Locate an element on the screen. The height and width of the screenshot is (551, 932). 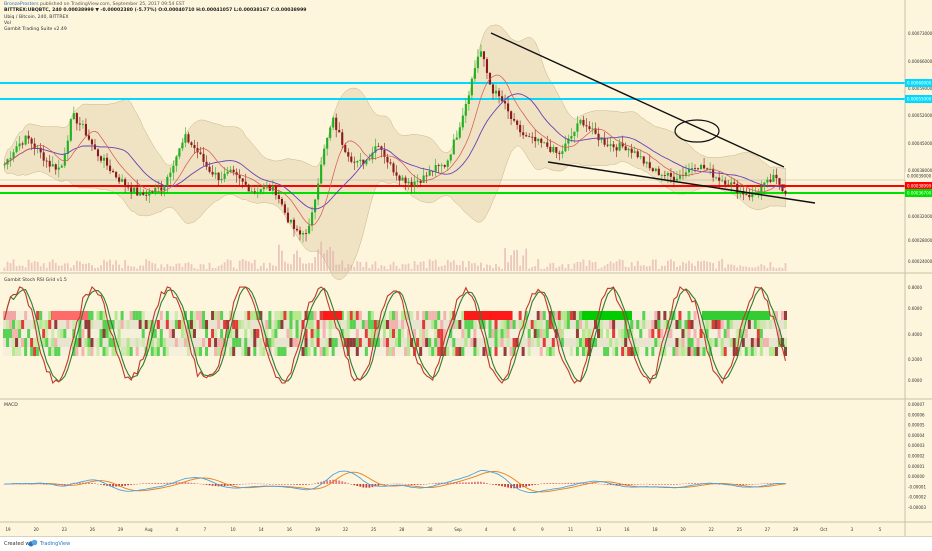
price-tag is located at coordinates (918, 193).